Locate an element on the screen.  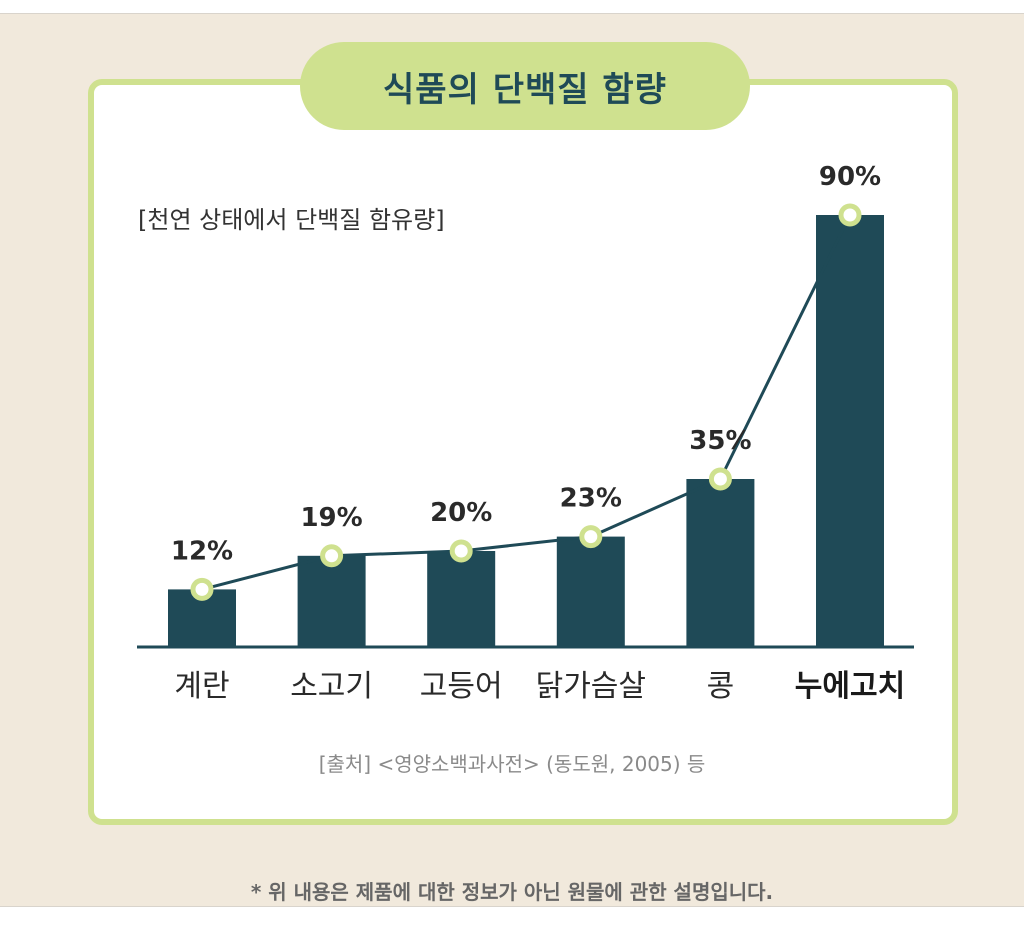
title-pill: 식품의 단백질 함량 is located at coordinates (525, 86).